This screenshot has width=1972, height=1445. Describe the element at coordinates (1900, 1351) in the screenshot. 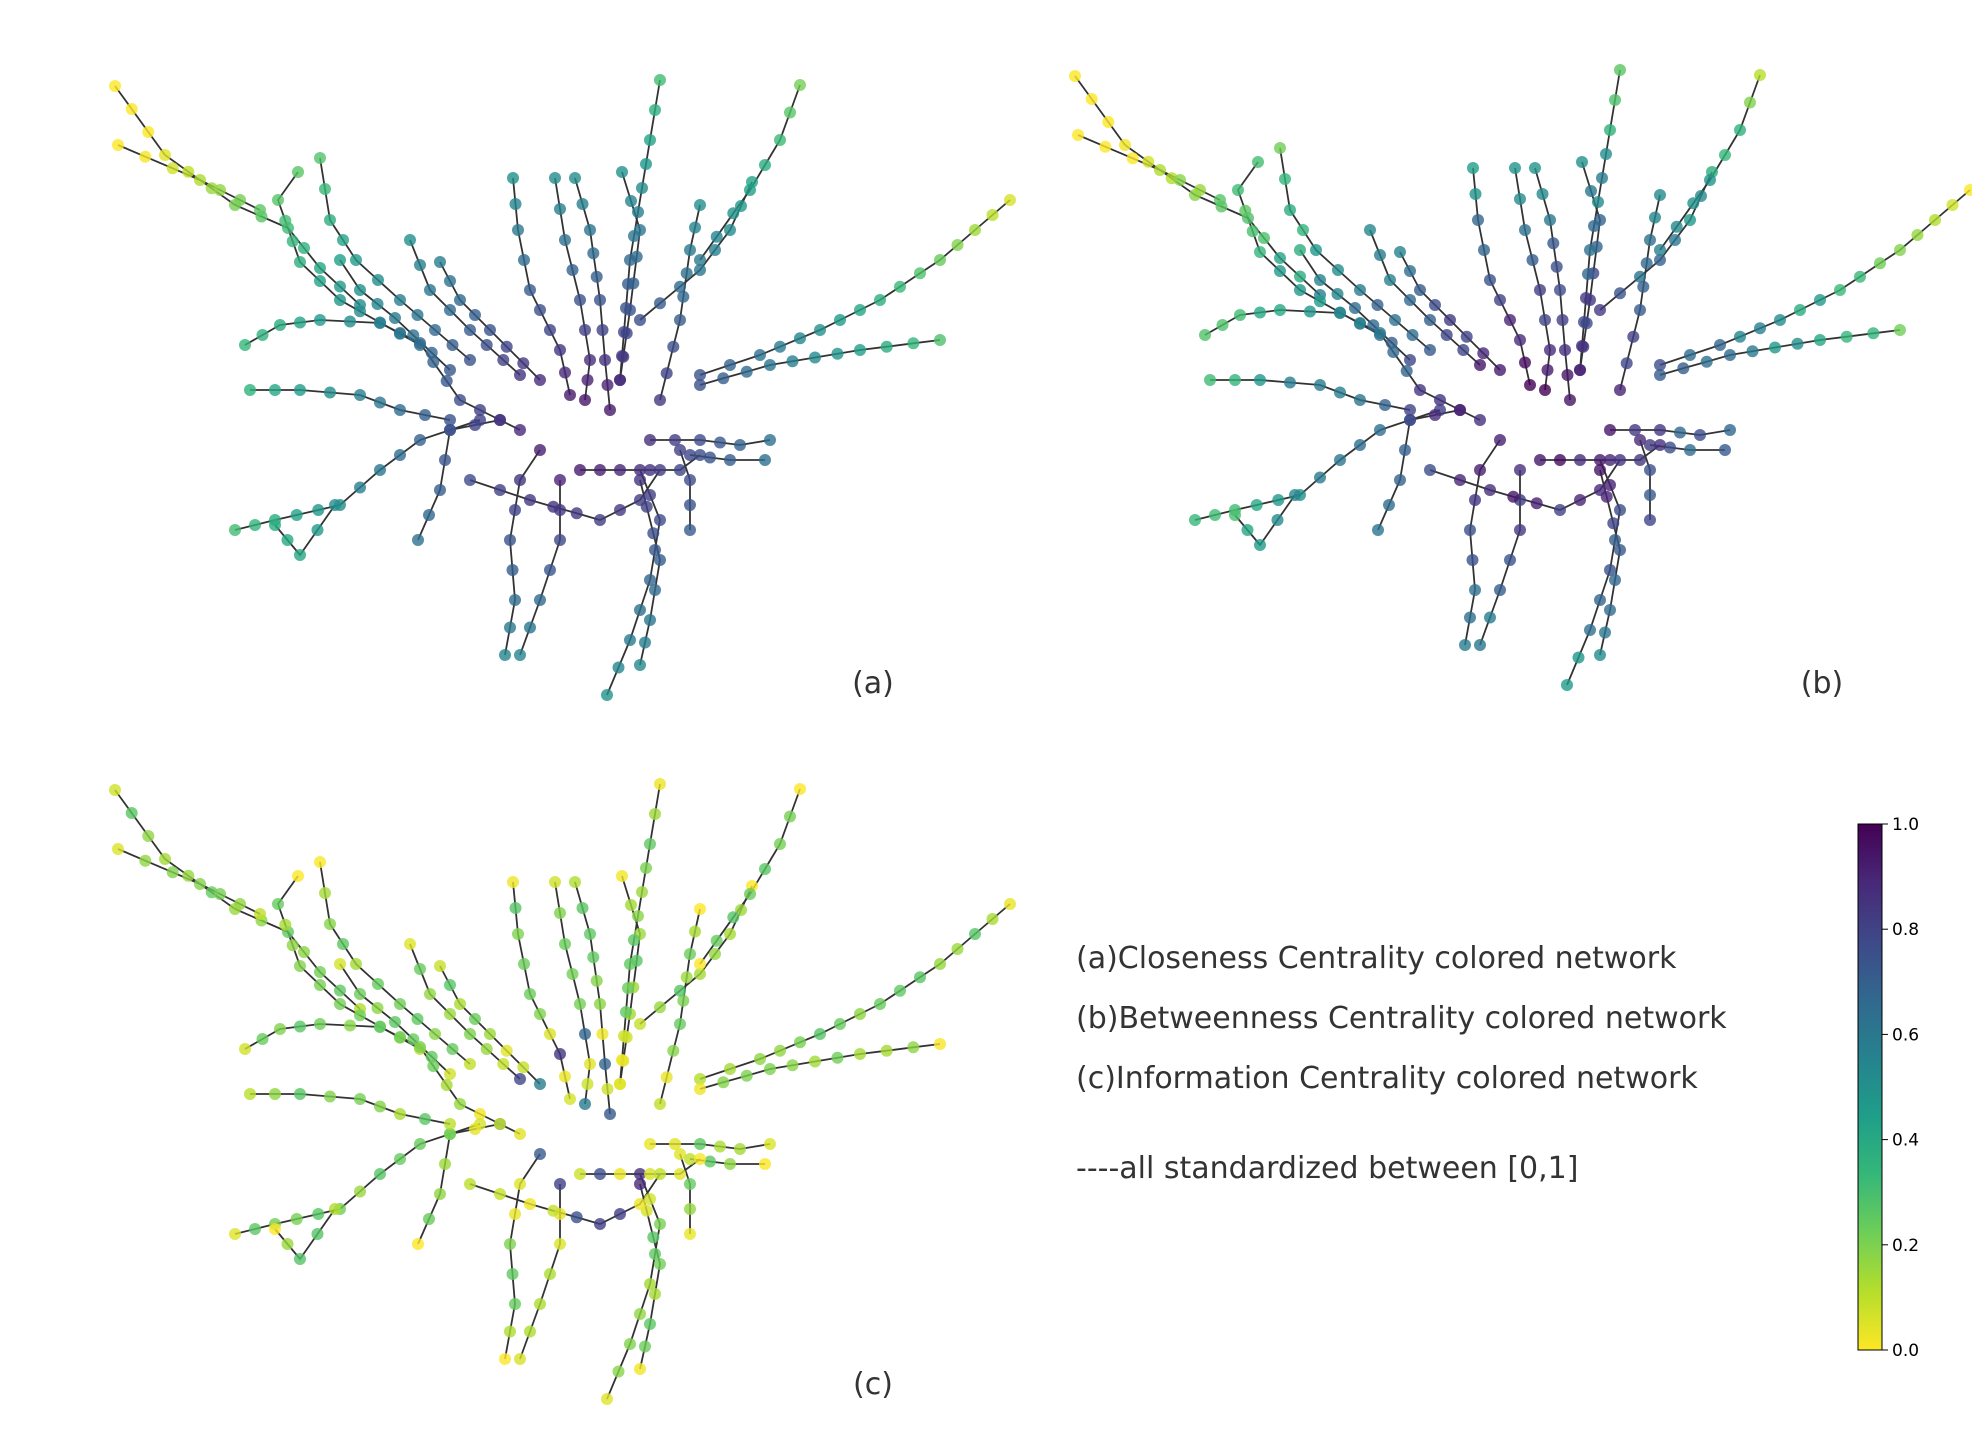

I see `colorbar-tick: 0.0` at that location.